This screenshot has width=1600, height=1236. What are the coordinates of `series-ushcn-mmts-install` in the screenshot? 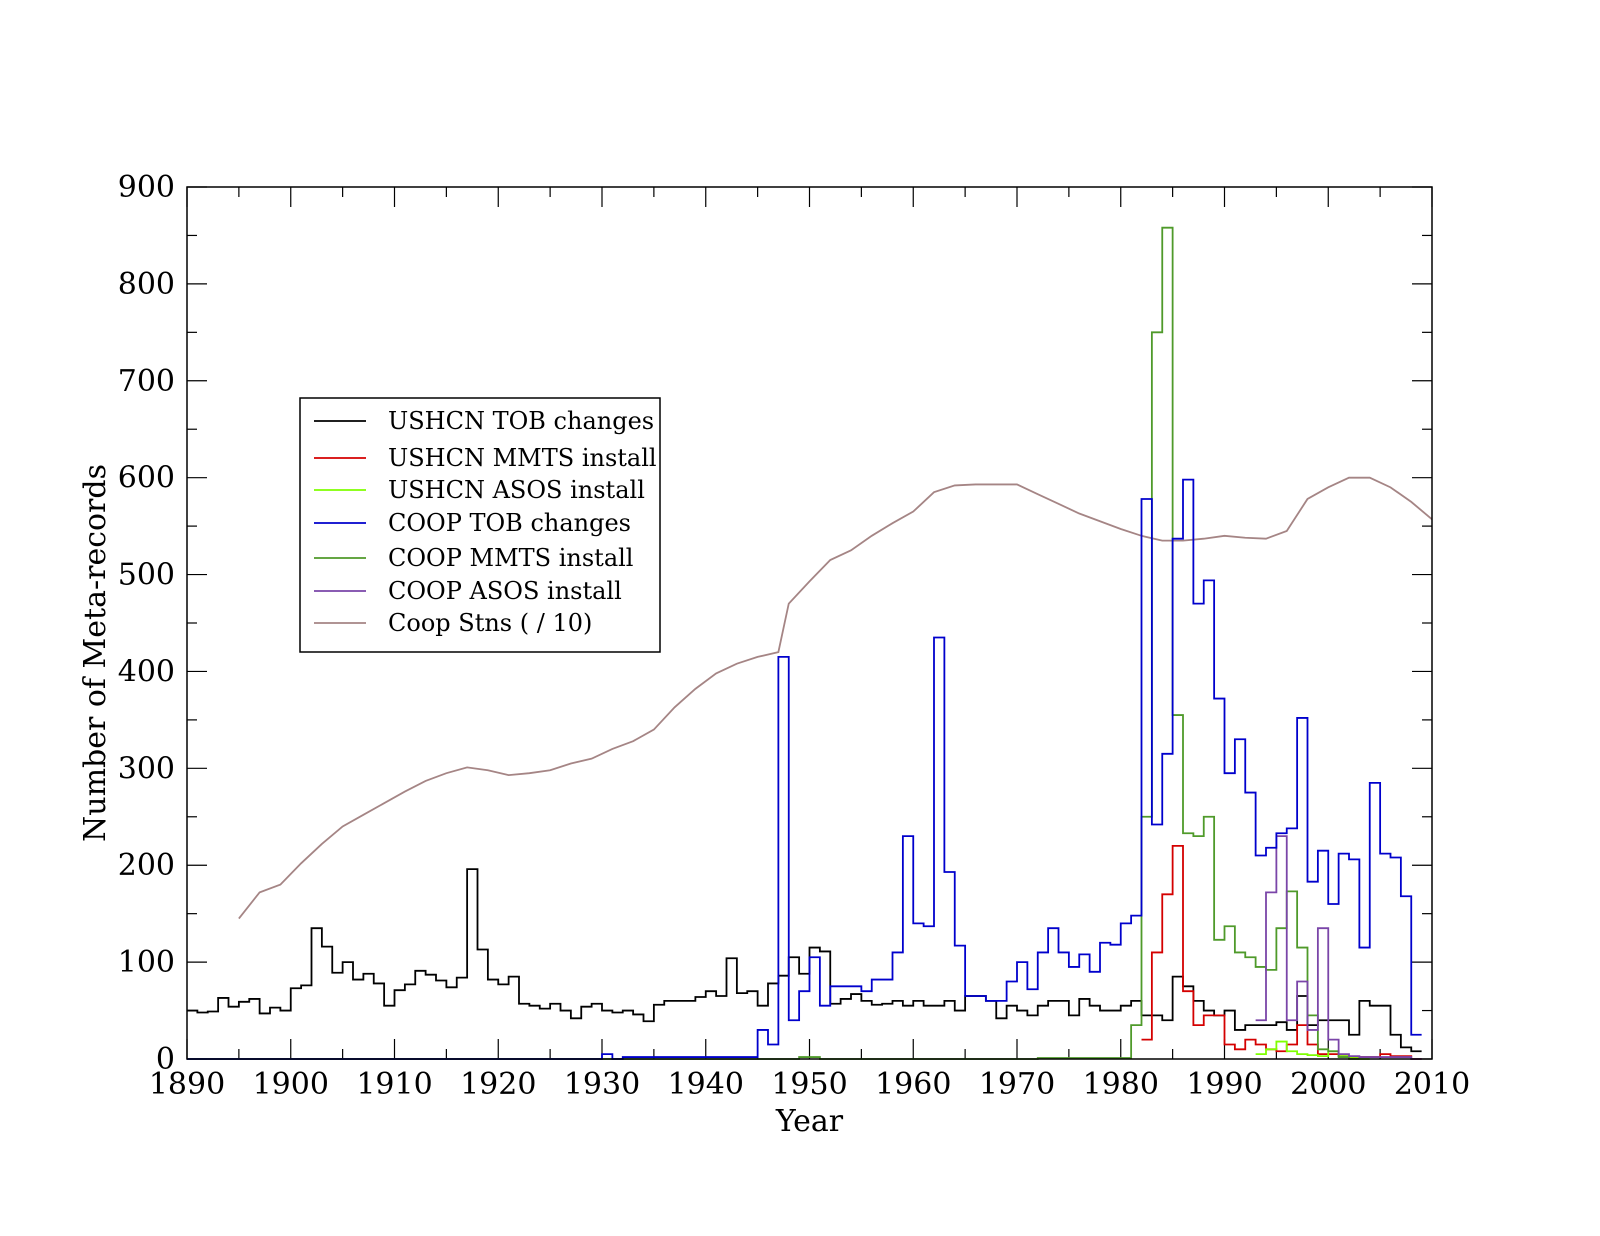 It's located at (1281, 952).